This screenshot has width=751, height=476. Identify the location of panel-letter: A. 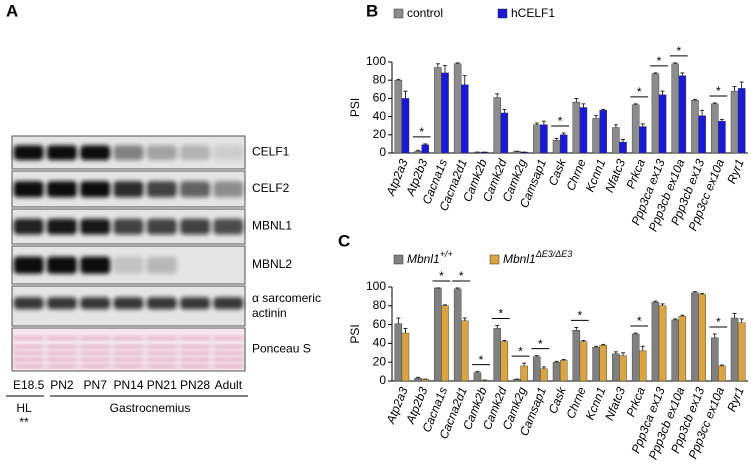
(12, 10).